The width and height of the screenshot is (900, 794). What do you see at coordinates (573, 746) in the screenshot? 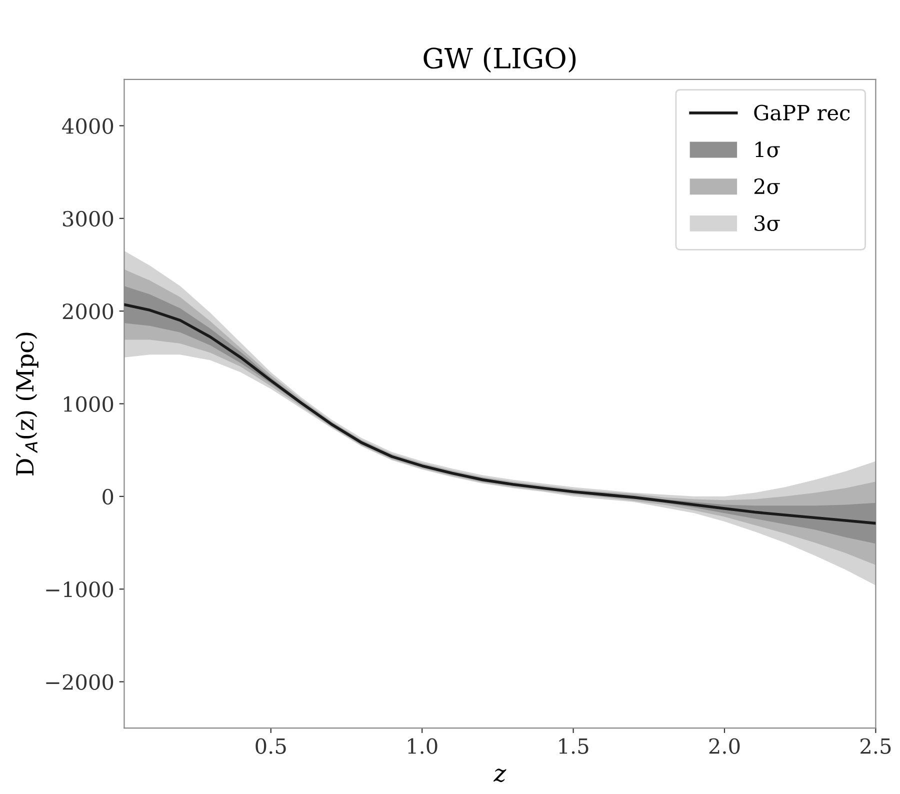
I see `x-tick-label: 1.5` at bounding box center [573, 746].